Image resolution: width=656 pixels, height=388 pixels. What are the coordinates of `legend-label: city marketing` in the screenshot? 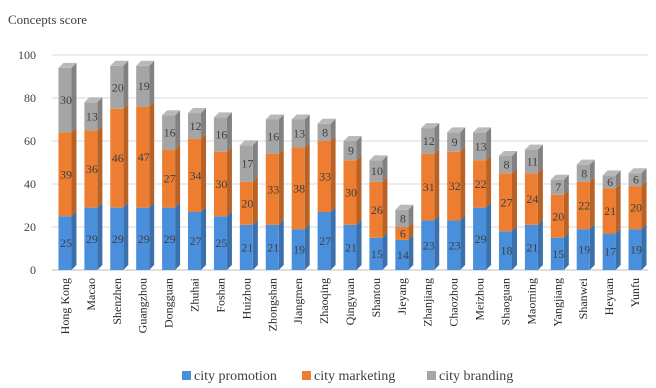 It's located at (354, 376).